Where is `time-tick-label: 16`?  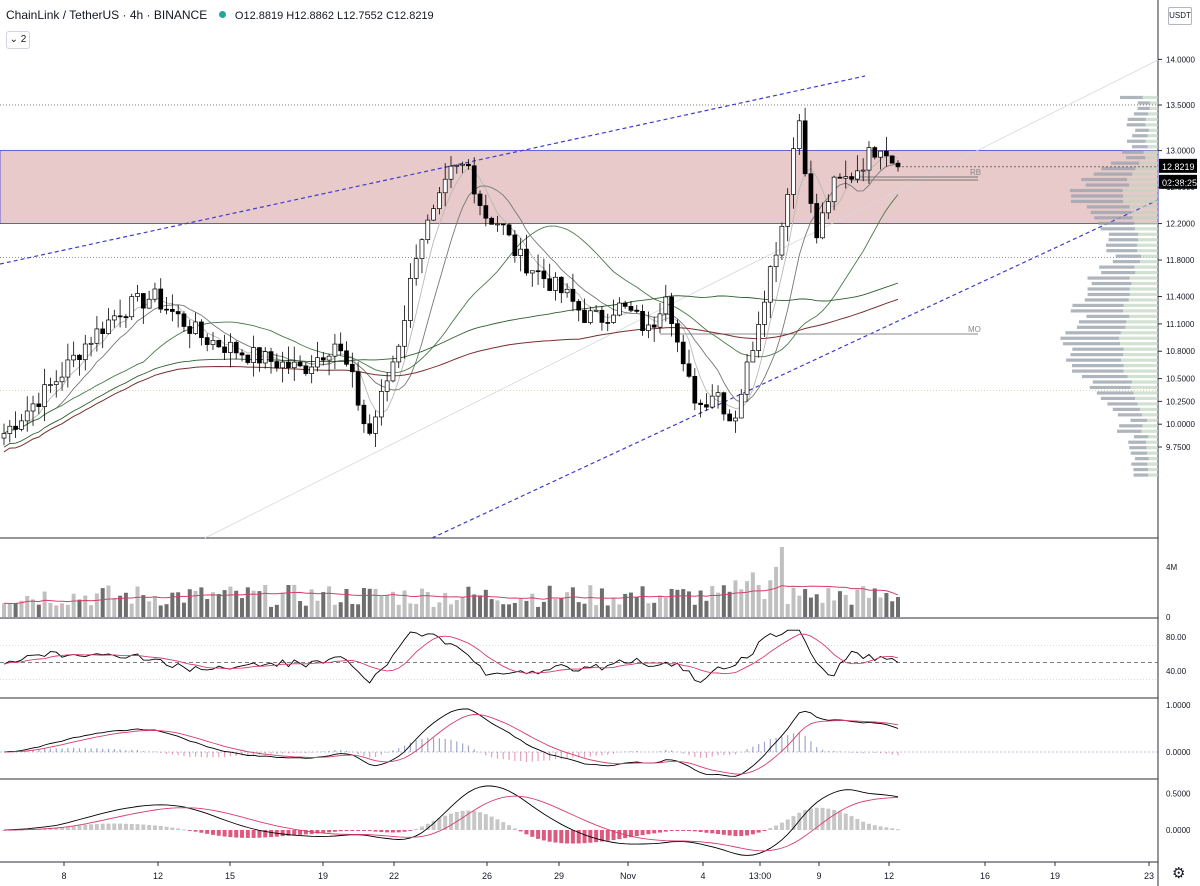
time-tick-label: 16 is located at coordinates (985, 876).